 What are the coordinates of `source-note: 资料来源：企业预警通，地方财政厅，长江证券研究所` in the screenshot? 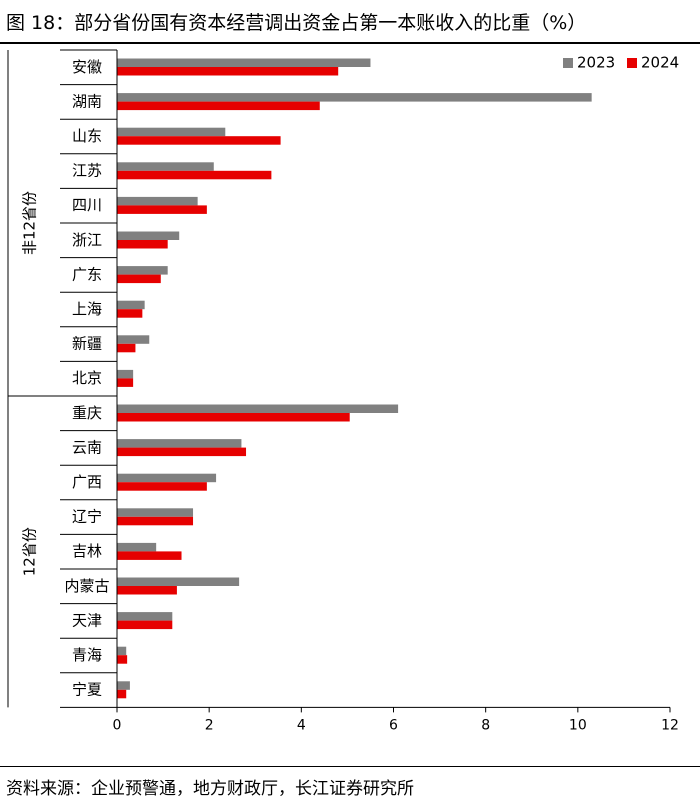 It's located at (210, 789).